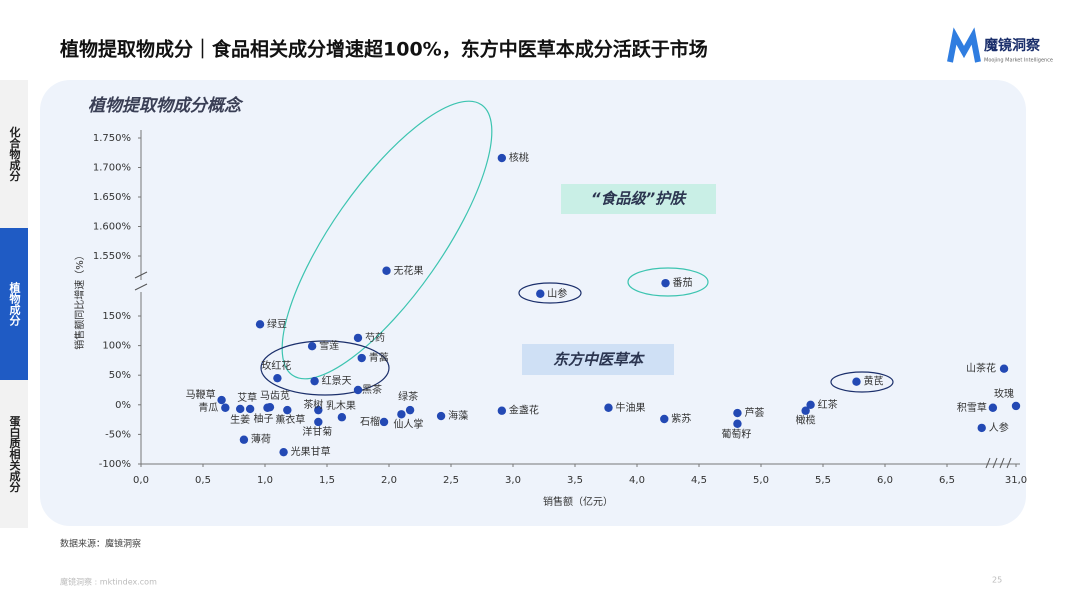 The height and width of the screenshot is (608, 1080). Describe the element at coordinates (261, 439) in the screenshot. I see `point-label: 薄荷` at that location.